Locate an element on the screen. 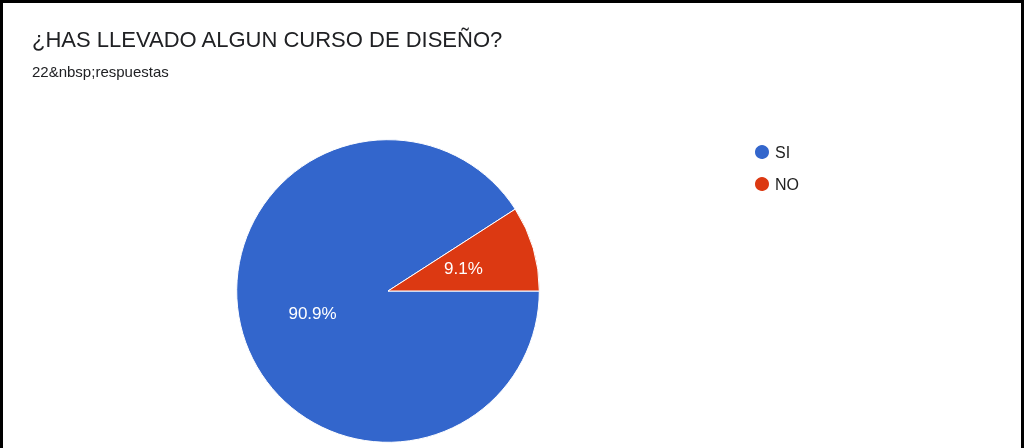  data-label: 9.1% is located at coordinates (463, 269).